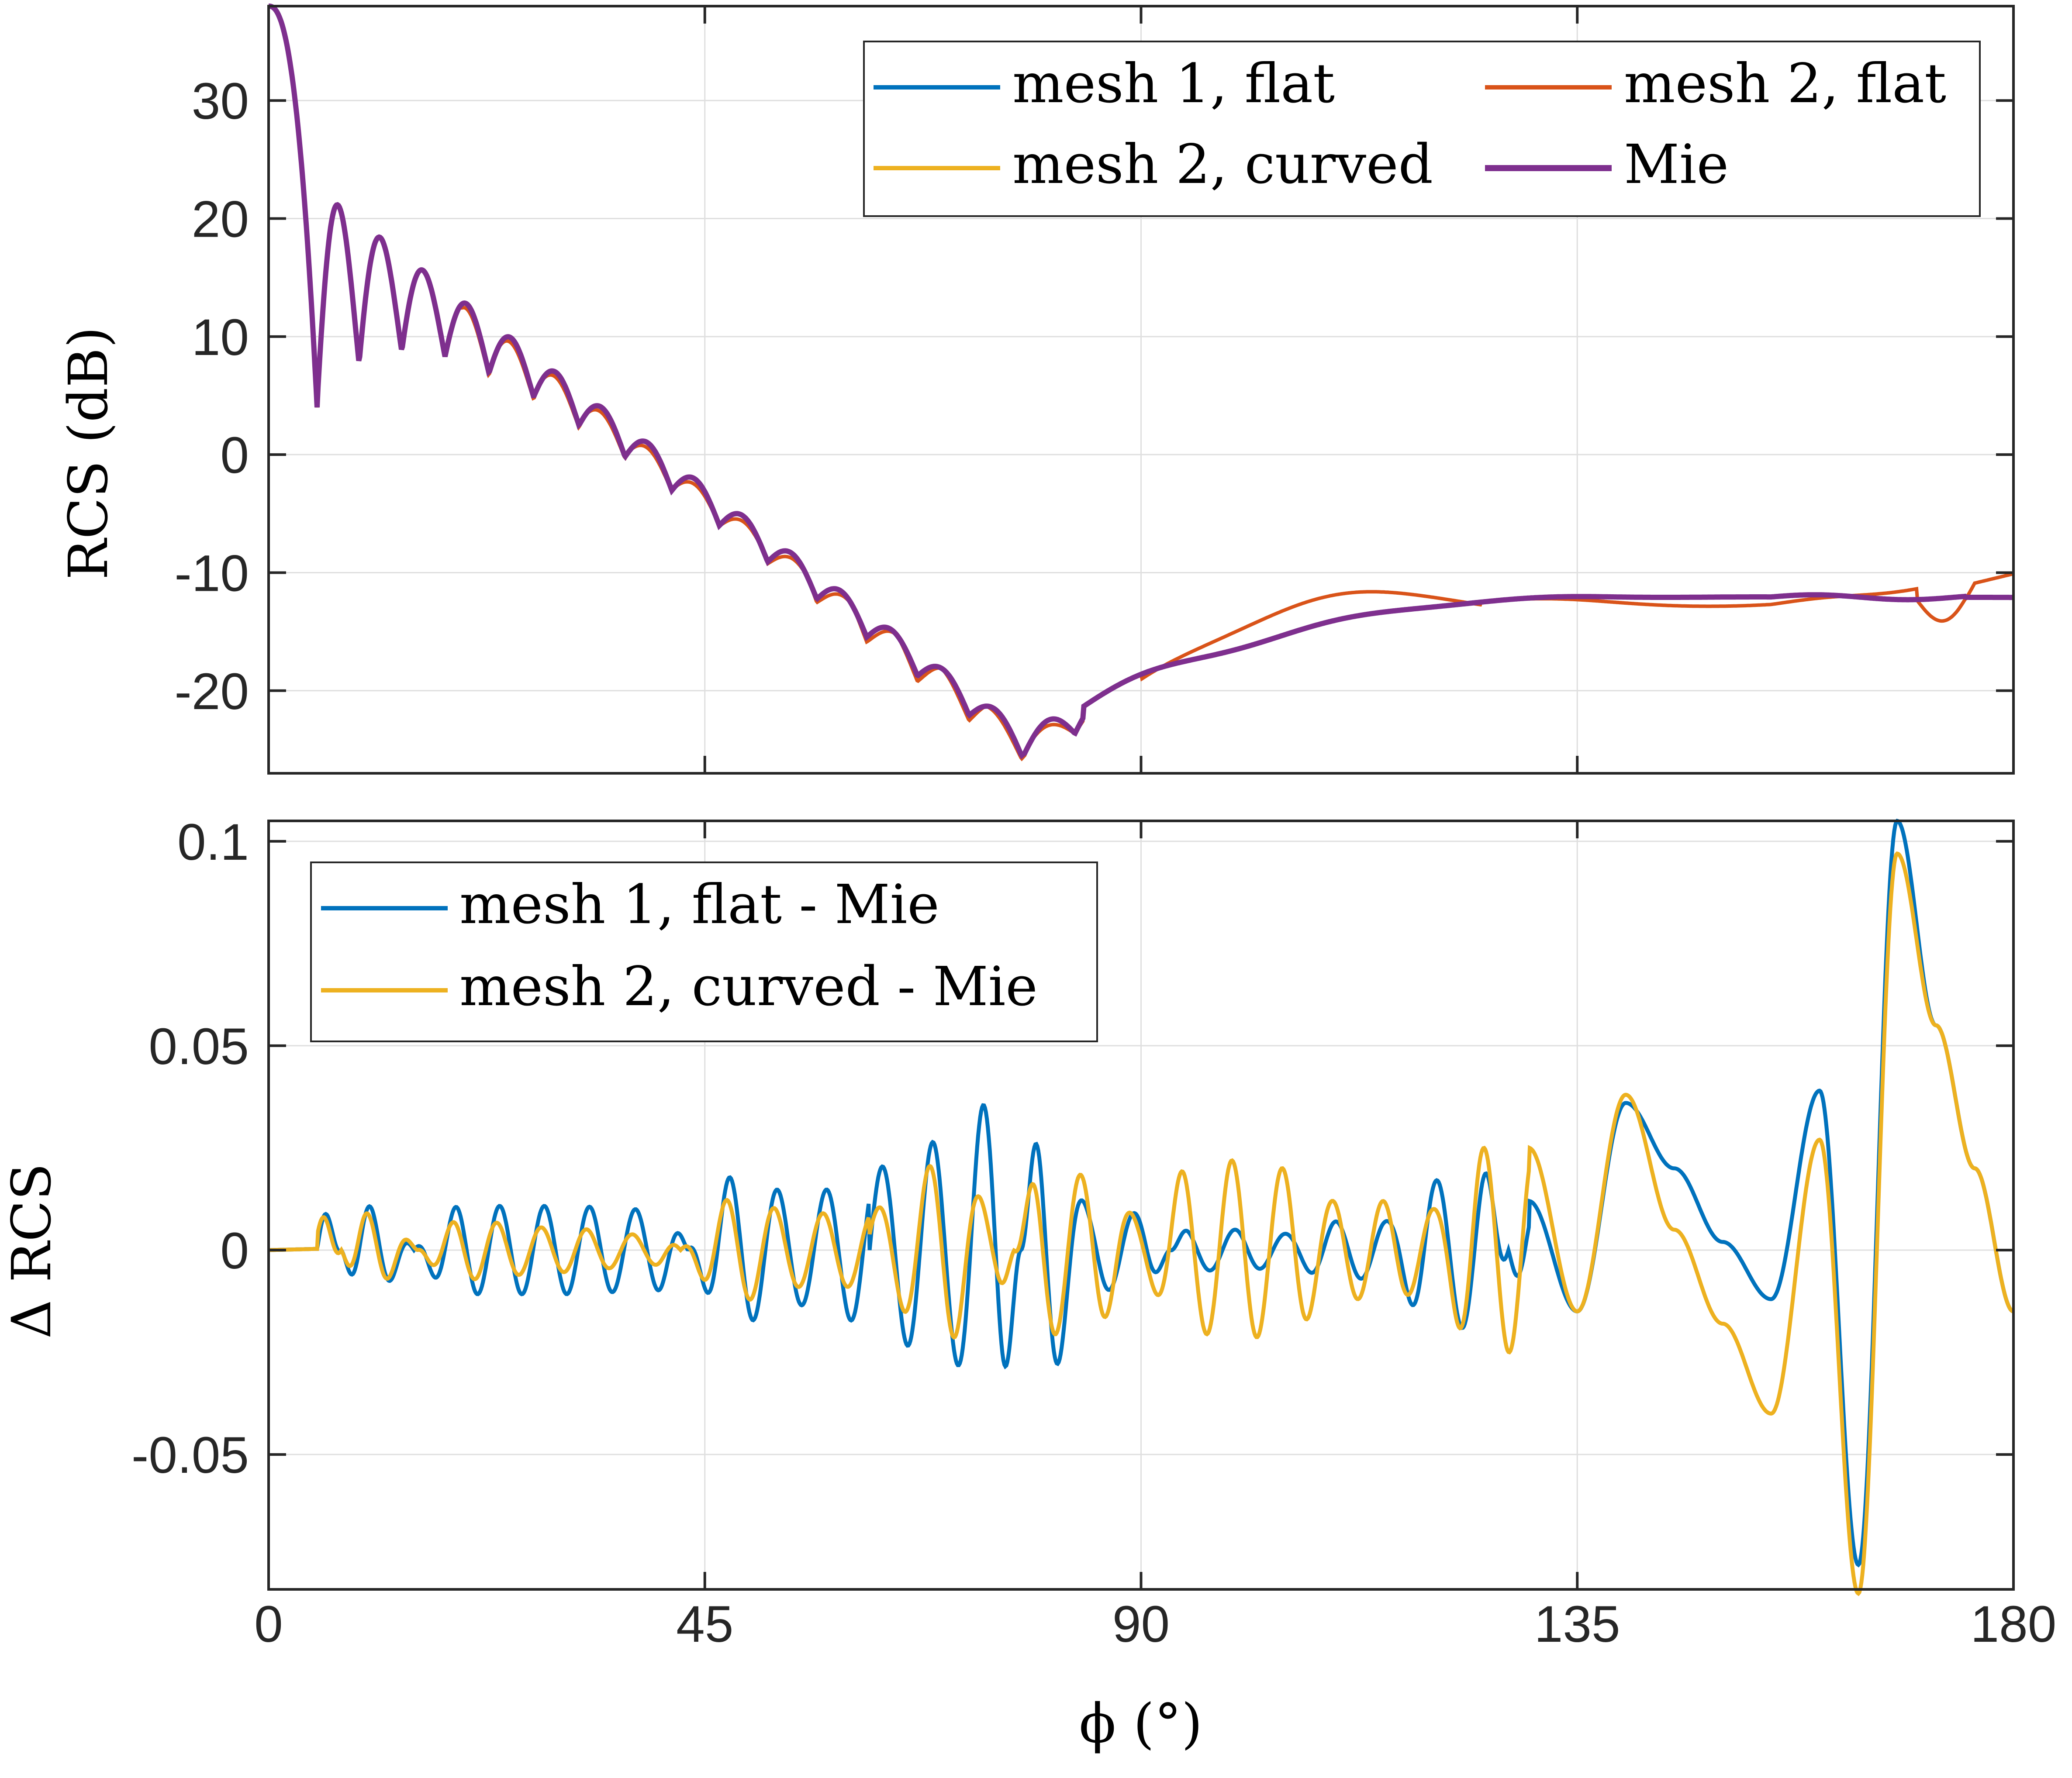 Image resolution: width=2072 pixels, height=1778 pixels. What do you see at coordinates (190, 1149) in the screenshot?
I see `bottom-y-tick-labels: 0.1 0.05 0 -0.05` at bounding box center [190, 1149].